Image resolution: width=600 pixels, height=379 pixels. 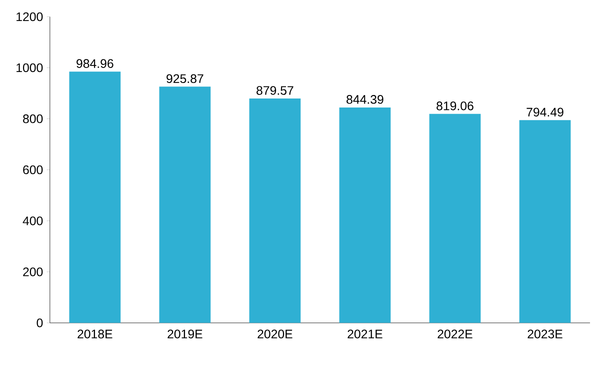 I want to click on y-tick-label: 0, so click(x=39, y=323).